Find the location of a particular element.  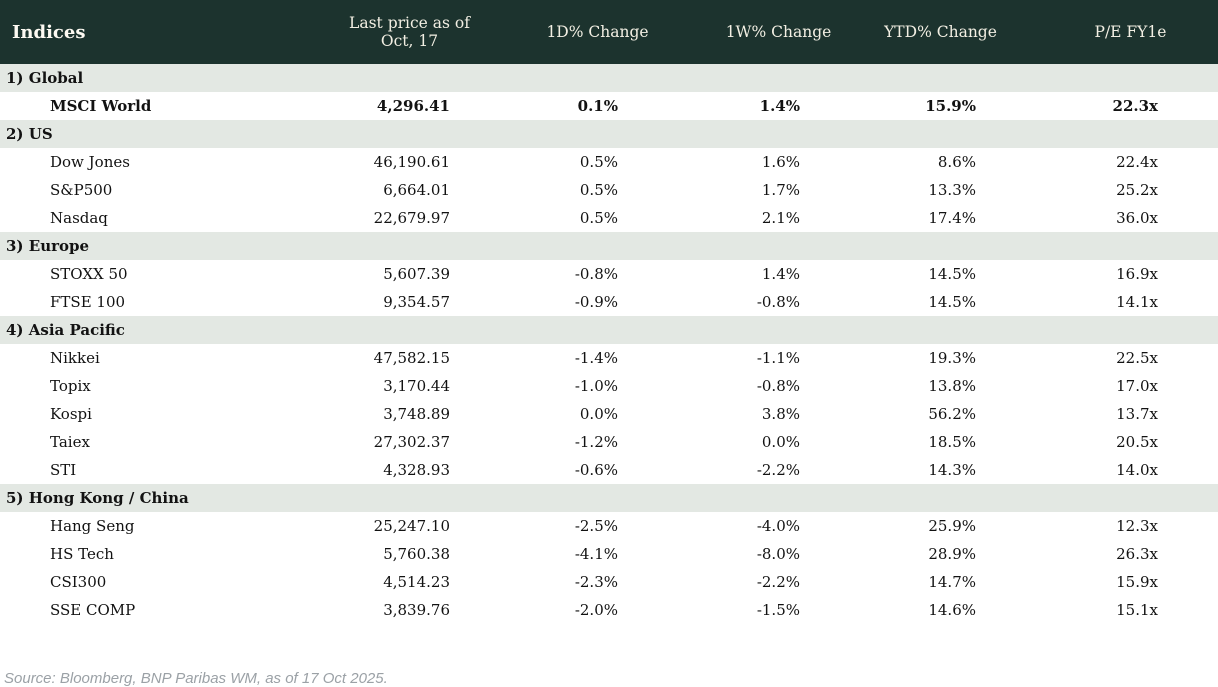

change-1d: 0.1% is located at coordinates (575, 106).